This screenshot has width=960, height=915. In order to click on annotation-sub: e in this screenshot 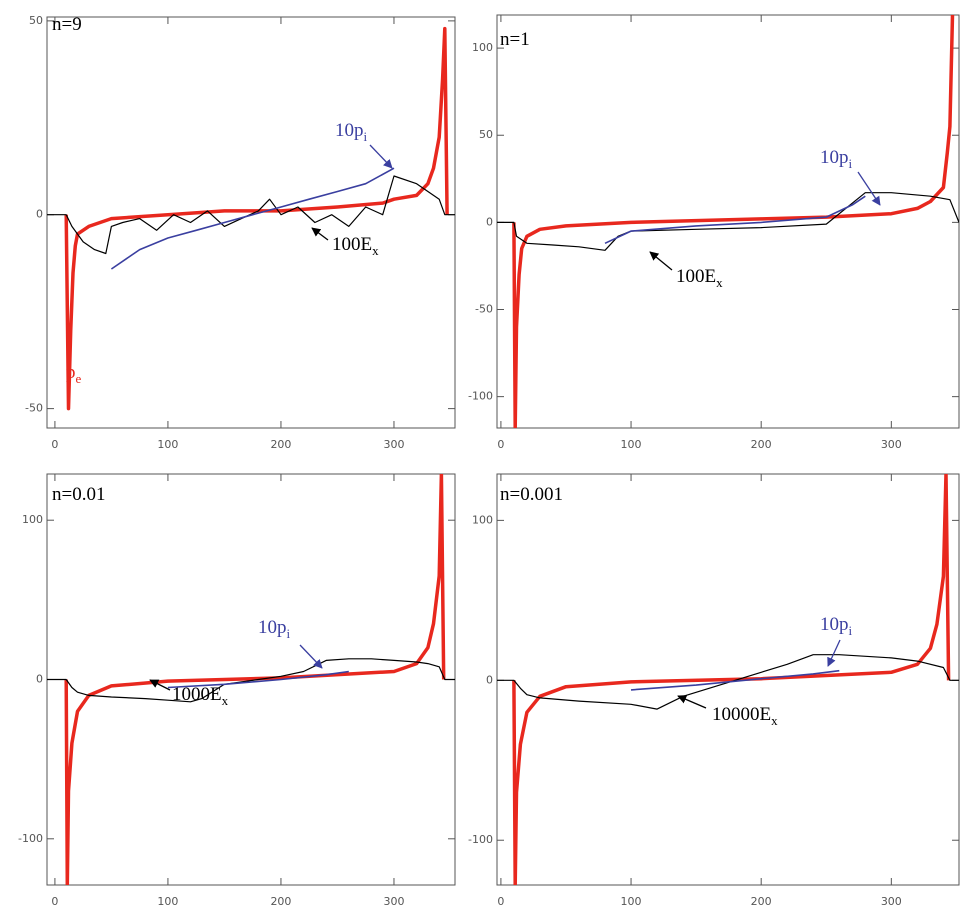, I will do `click(79, 378)`.